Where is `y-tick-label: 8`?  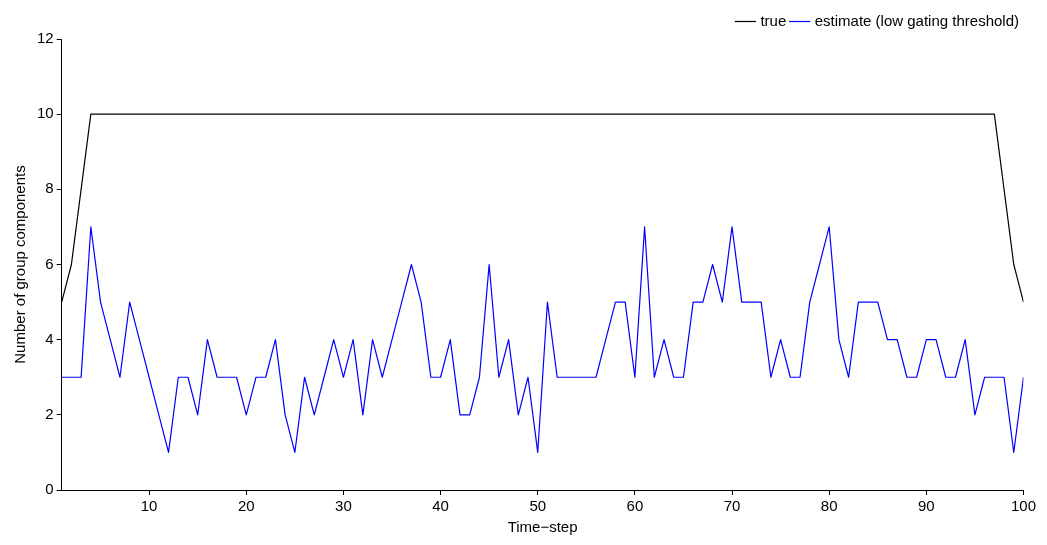 y-tick-label: 8 is located at coordinates (49, 188).